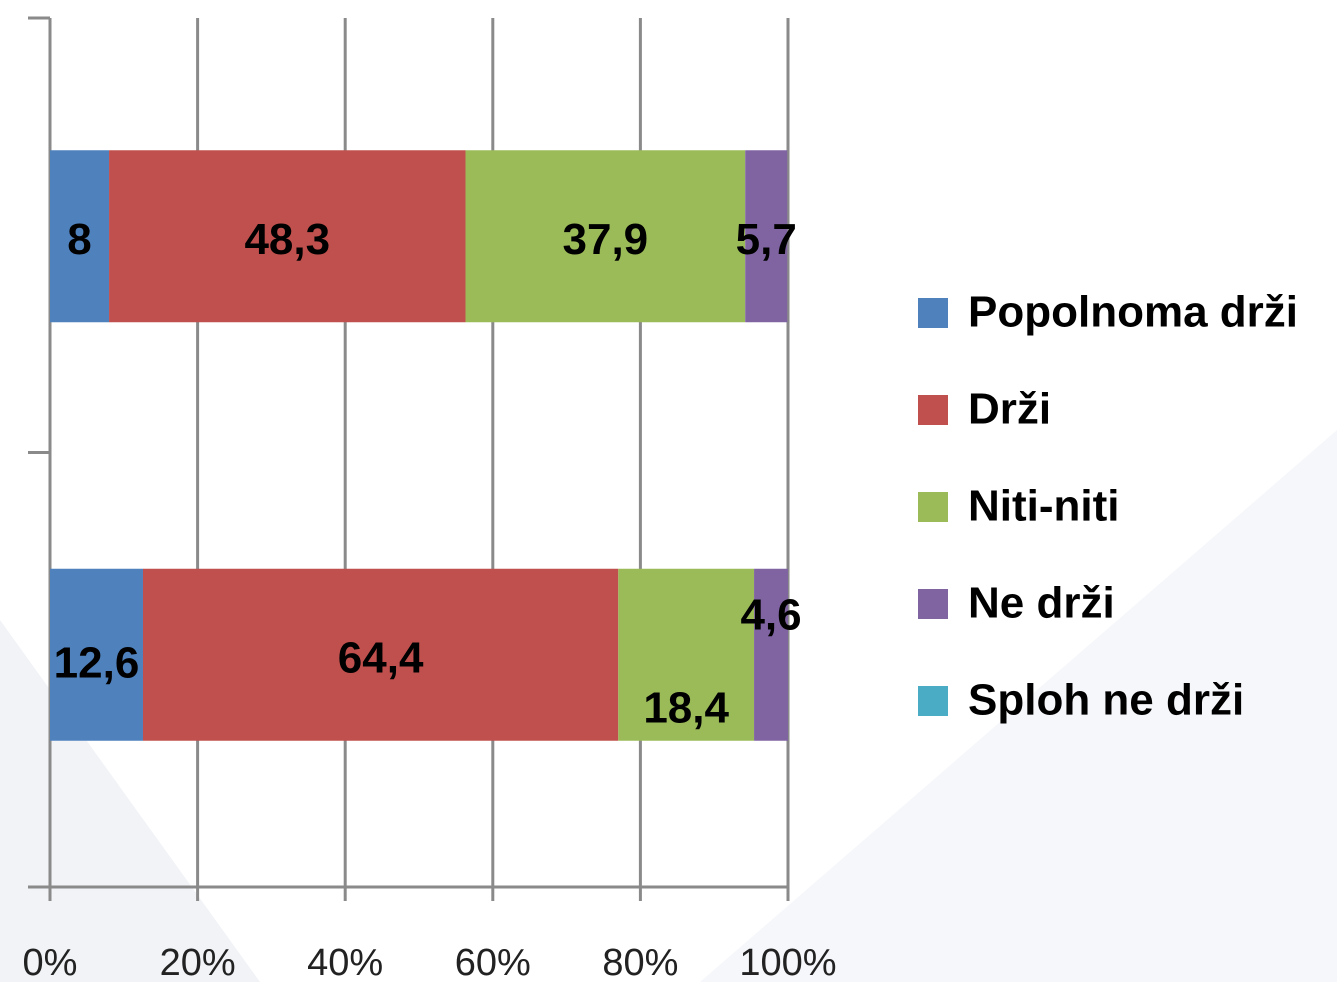  Describe the element at coordinates (381, 657) in the screenshot. I see `data-label: 64,4` at that location.